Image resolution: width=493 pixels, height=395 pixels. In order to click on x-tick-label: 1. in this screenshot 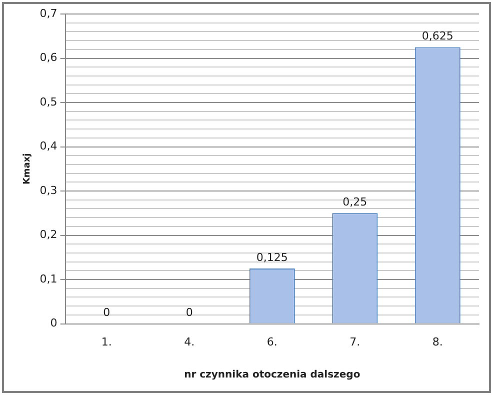, I will do `click(106, 341)`.